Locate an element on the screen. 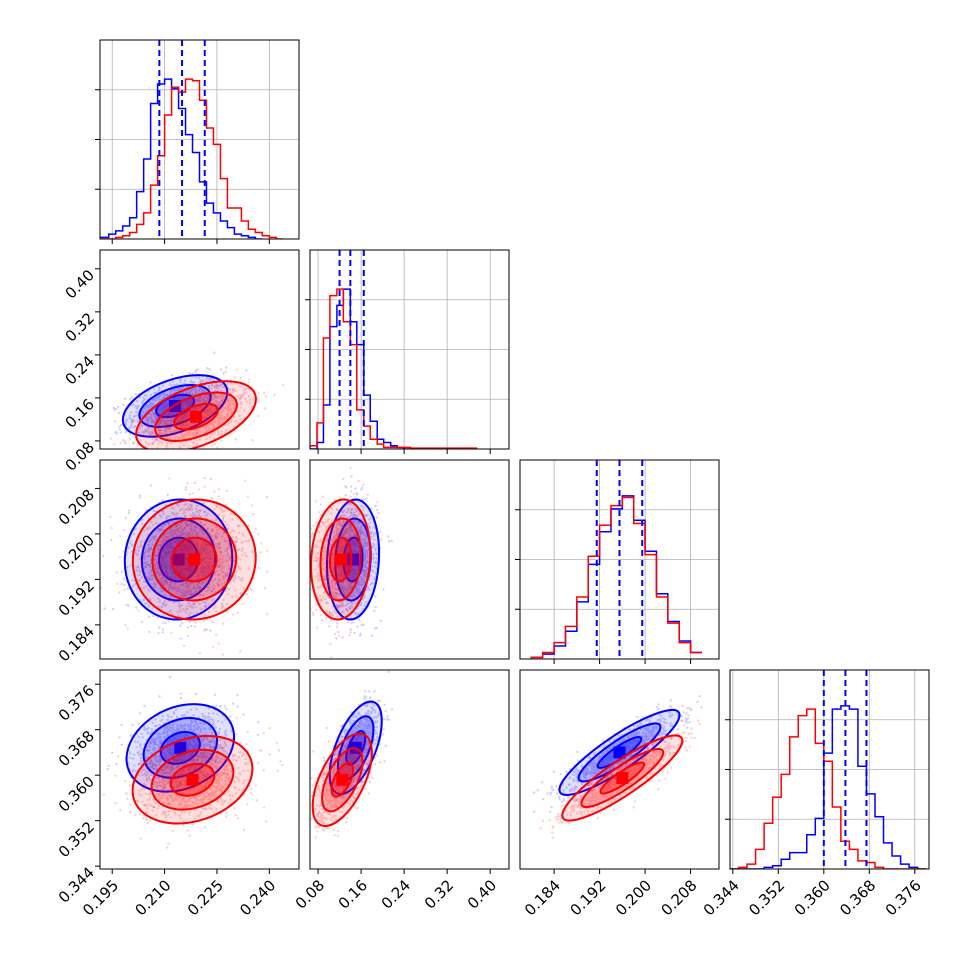 This screenshot has height=970, width=970. marginal-y-ticks is located at coordinates (97, 139).